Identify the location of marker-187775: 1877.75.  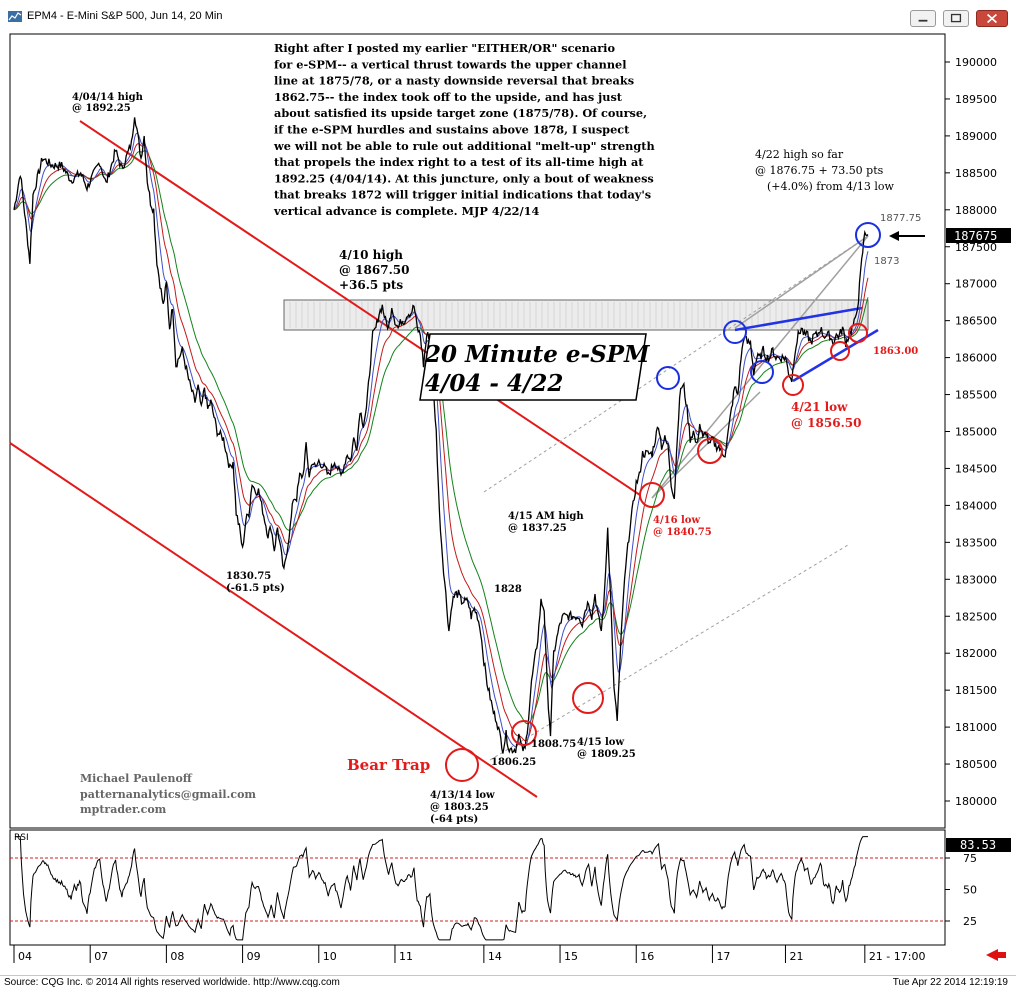
(900, 218).